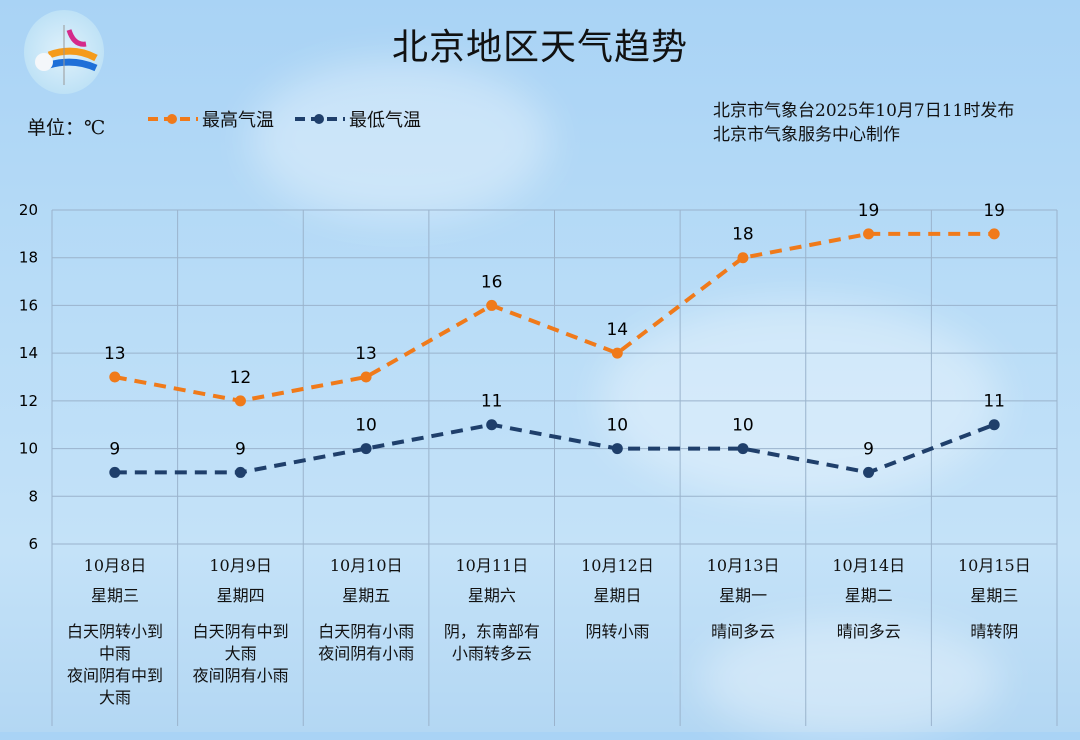 Image resolution: width=1080 pixels, height=740 pixels. Describe the element at coordinates (366, 642) in the screenshot. I see `condition-label: 白天阴有小雨 夜间阴有小雨` at that location.